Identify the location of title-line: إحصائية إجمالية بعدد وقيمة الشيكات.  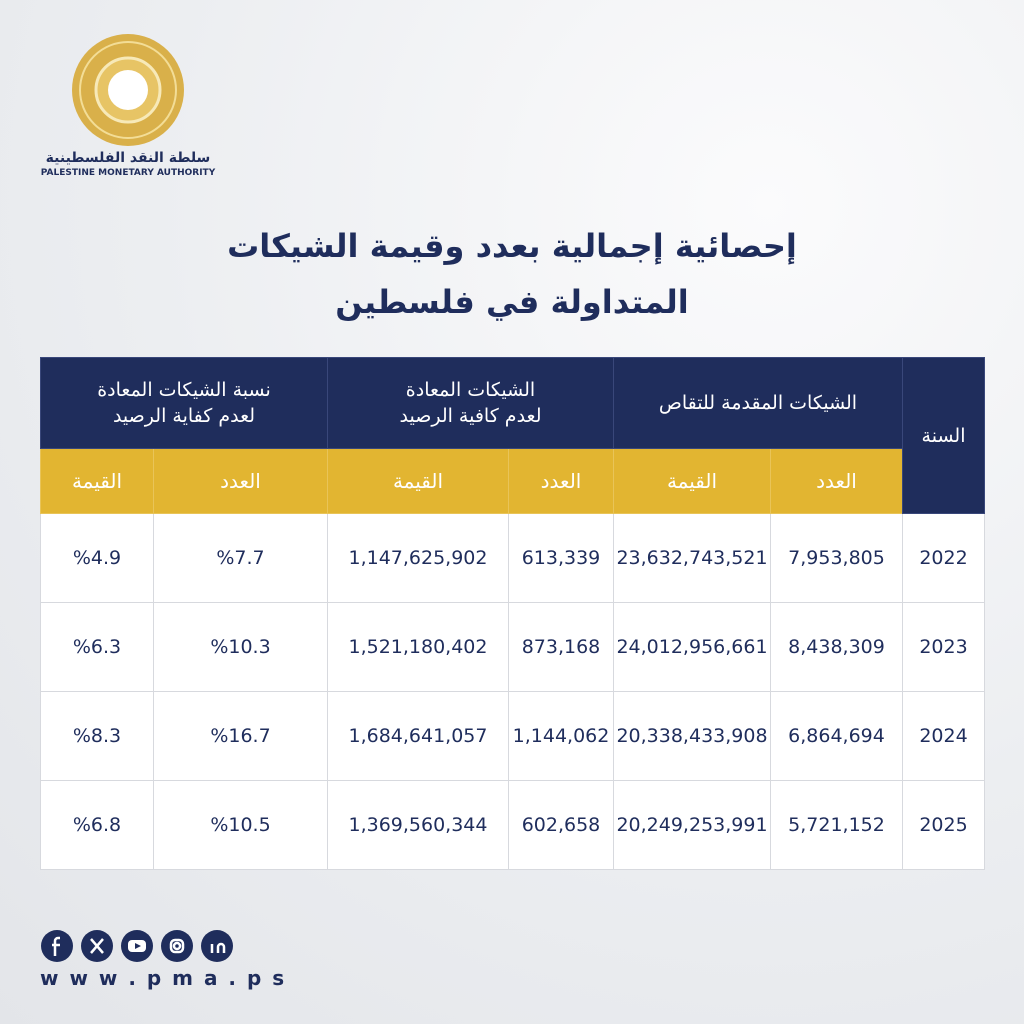
(512, 246).